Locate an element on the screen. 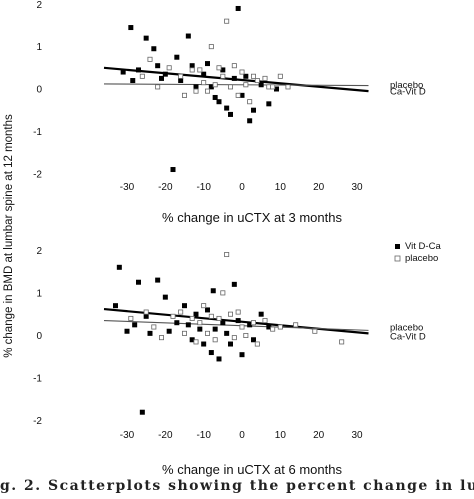 The height and width of the screenshot is (499, 474). y-tick-label: 0 is located at coordinates (39, 90).